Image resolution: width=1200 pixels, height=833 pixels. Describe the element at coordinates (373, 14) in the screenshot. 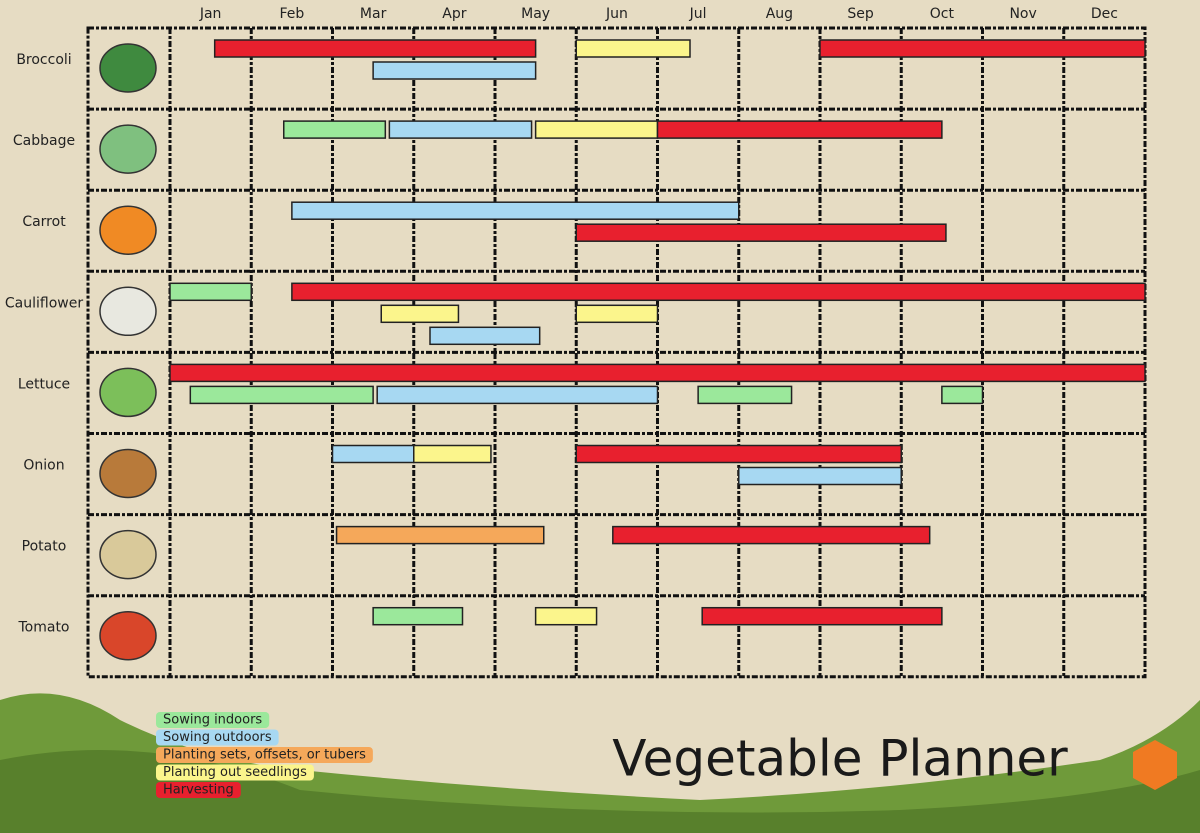

I see `month-label: Mar` at that location.